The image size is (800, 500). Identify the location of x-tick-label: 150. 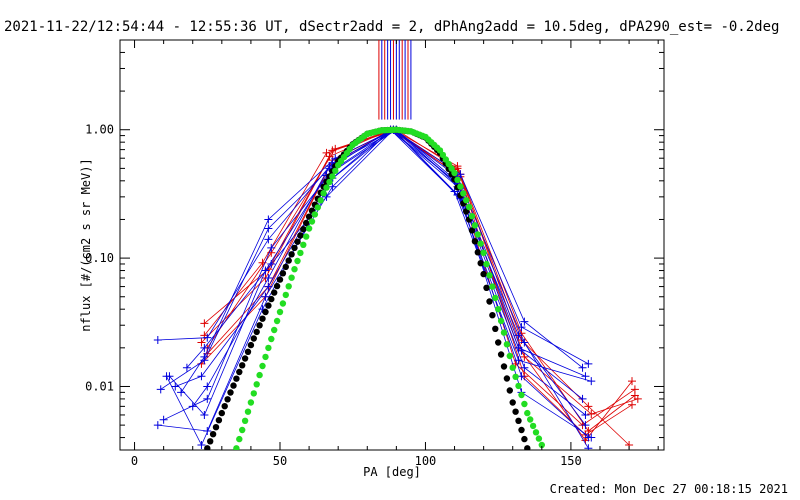
(571, 461).